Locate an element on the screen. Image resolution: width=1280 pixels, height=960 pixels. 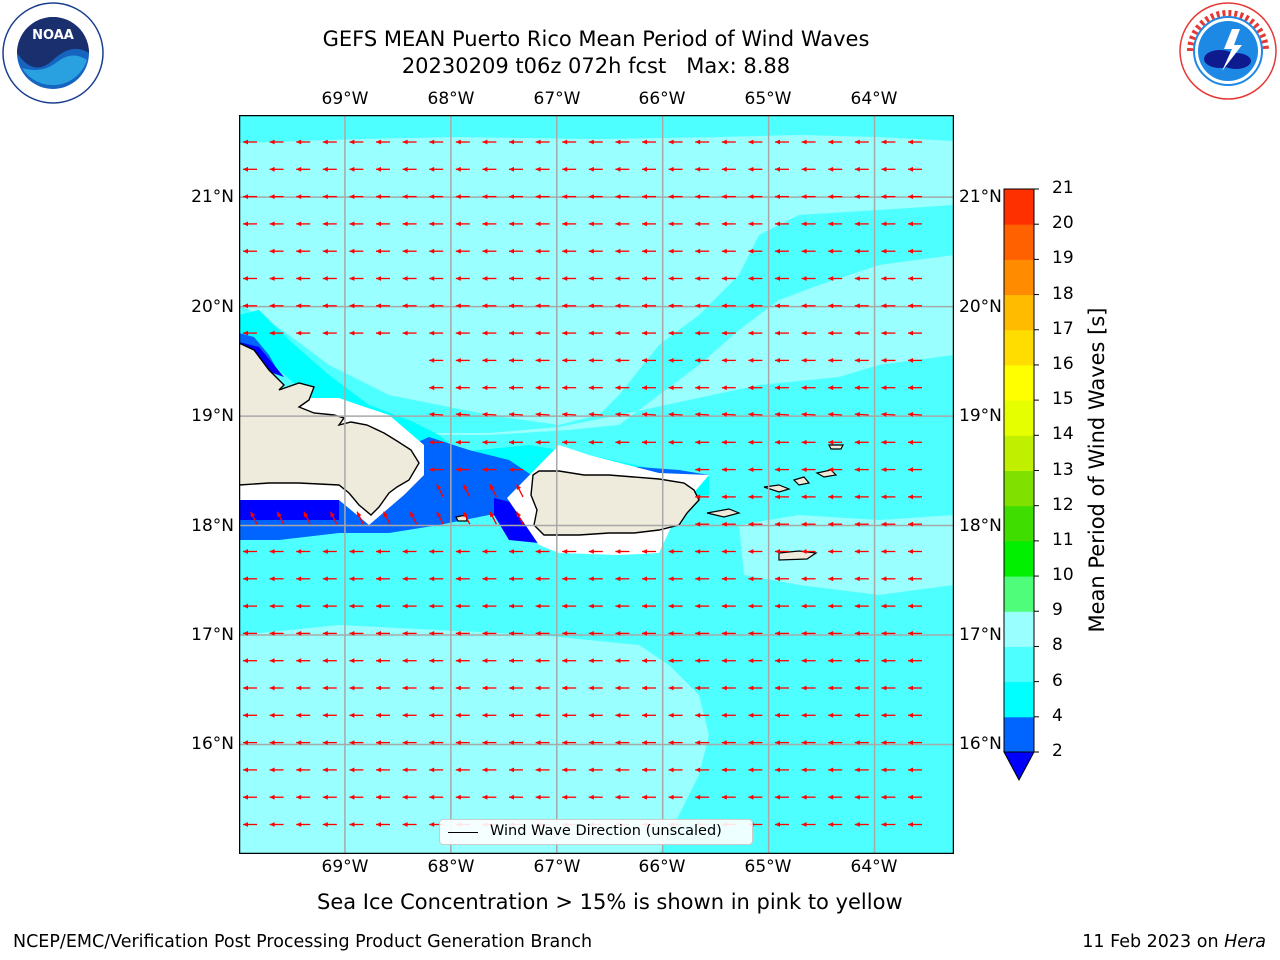
national-weather-service-logo is located at coordinates (1228, 51).